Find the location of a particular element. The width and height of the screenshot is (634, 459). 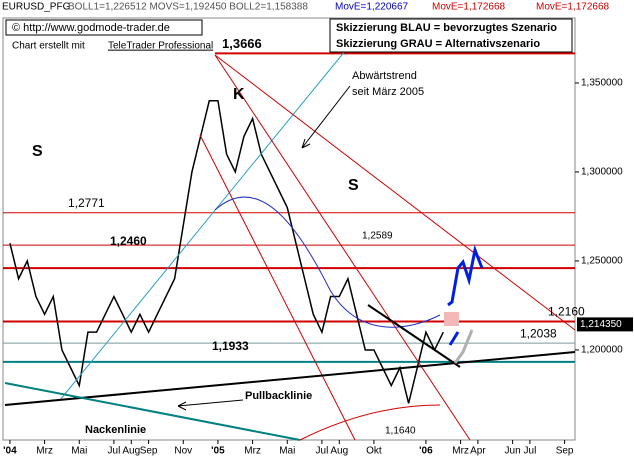

x-tick-label: '06 is located at coordinates (426, 451).